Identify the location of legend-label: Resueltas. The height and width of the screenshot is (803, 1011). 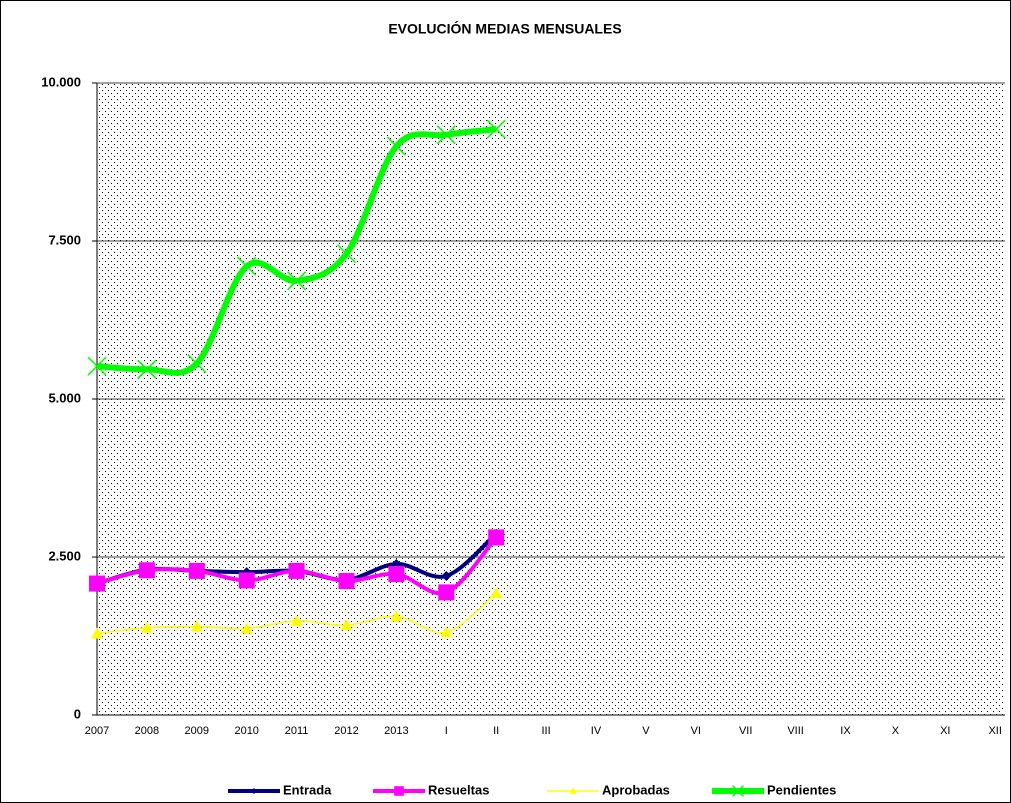
(458, 789).